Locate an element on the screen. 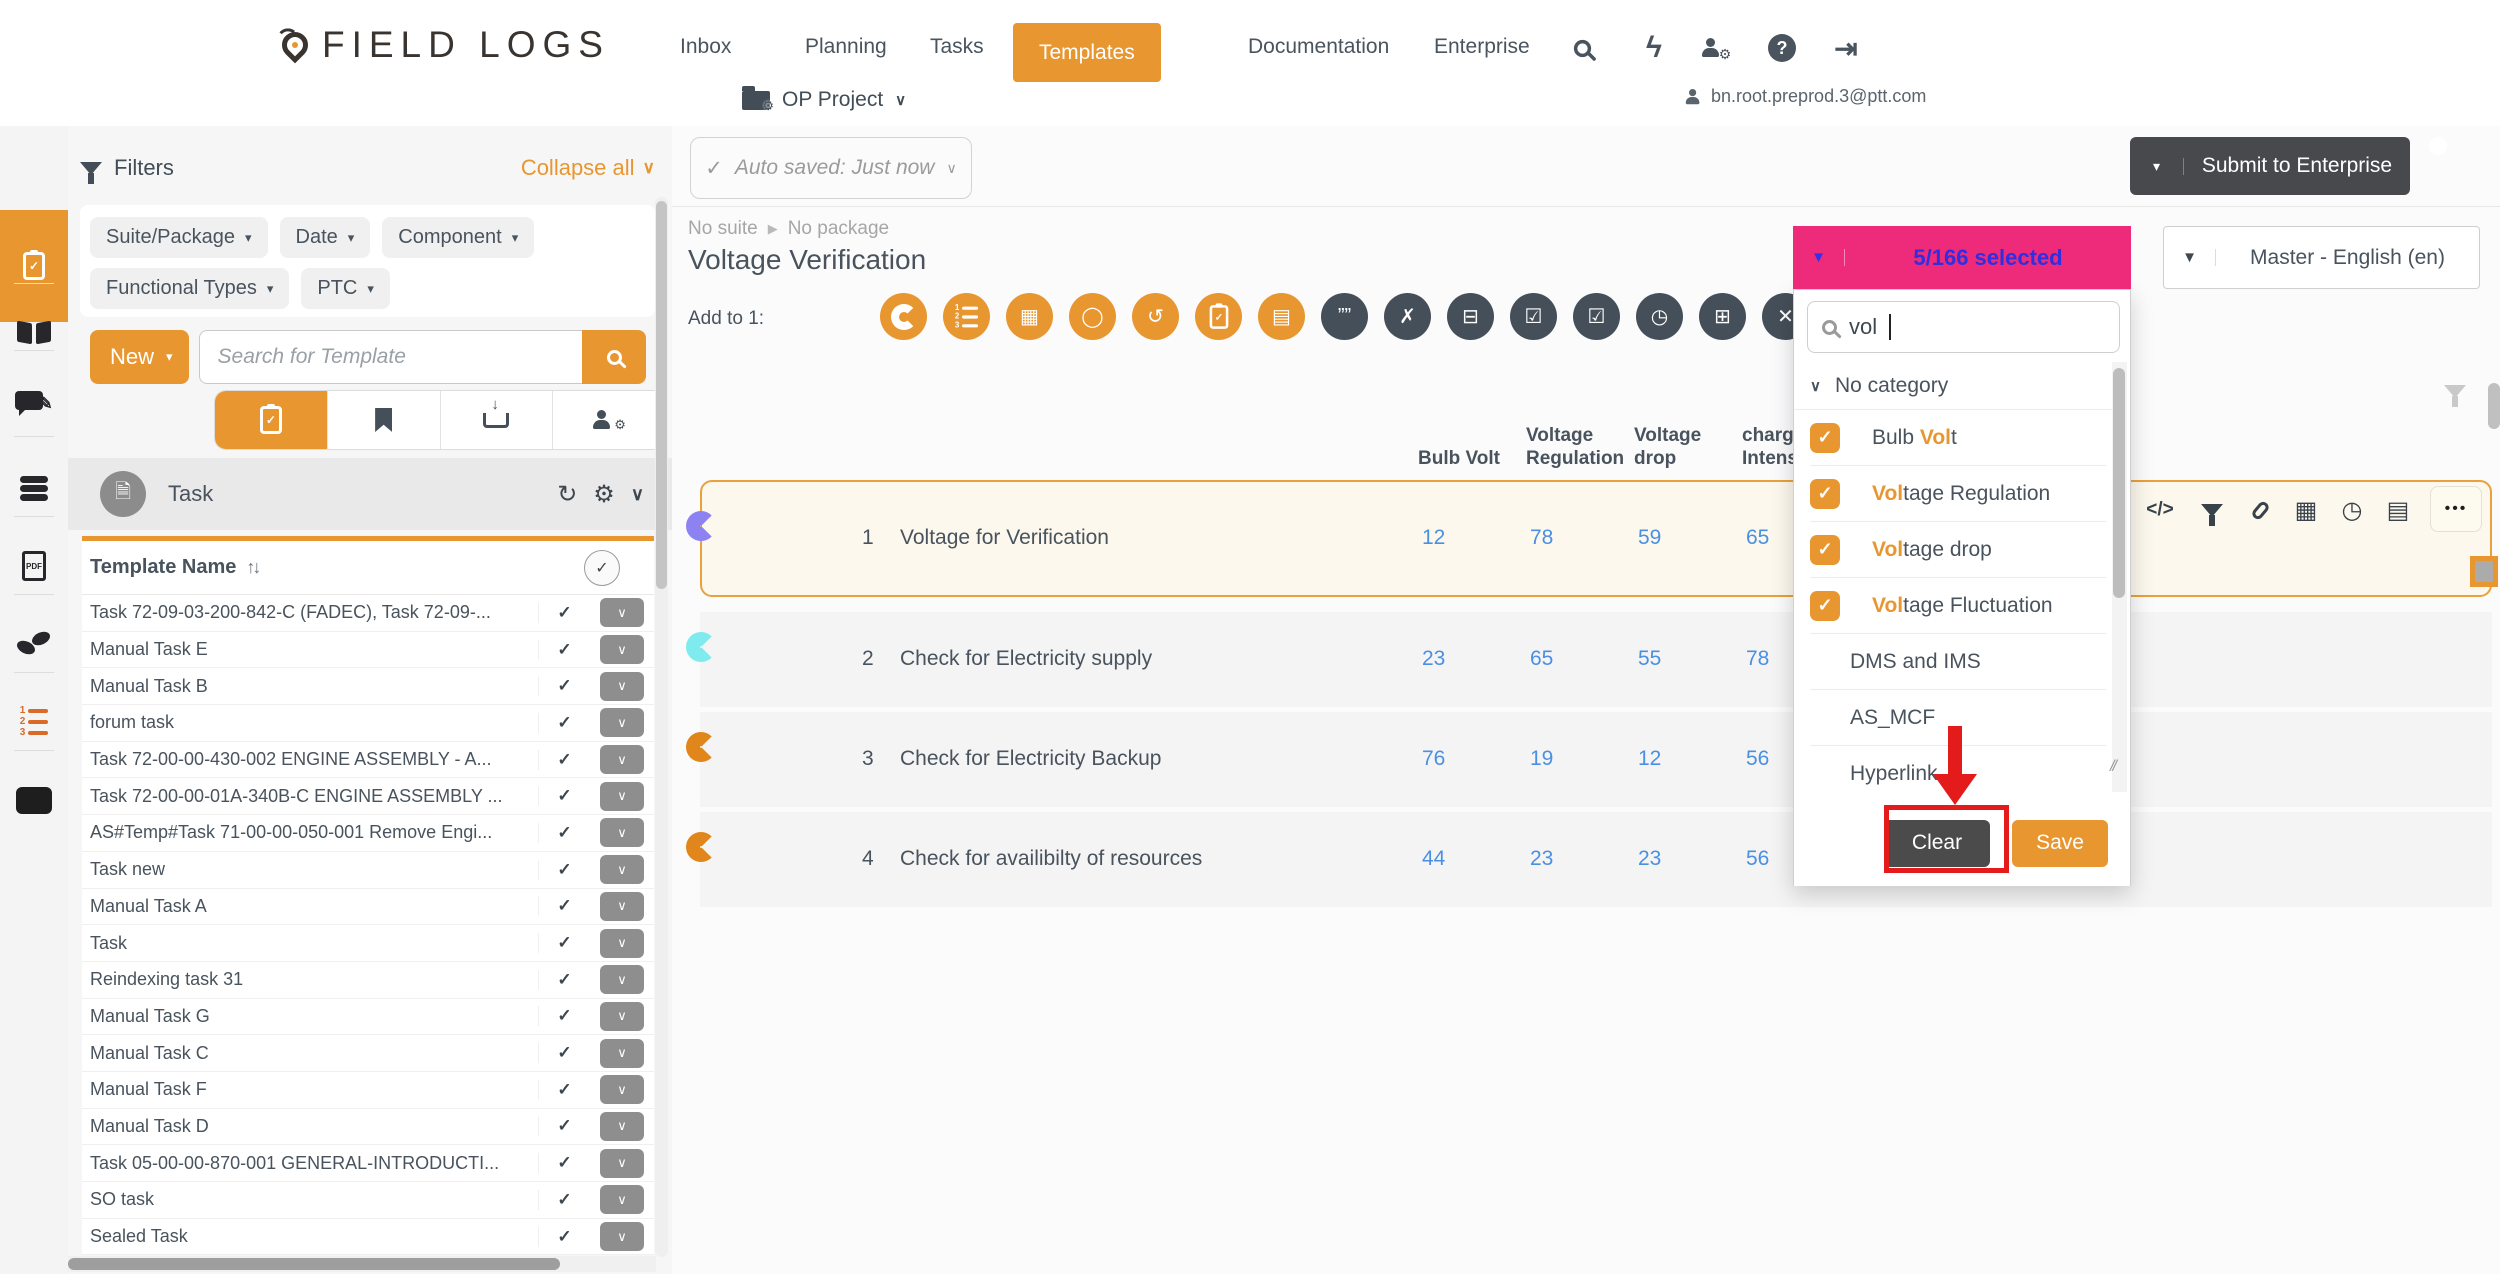  filter-chip-ptc: PTC ▾ is located at coordinates (345, 288).